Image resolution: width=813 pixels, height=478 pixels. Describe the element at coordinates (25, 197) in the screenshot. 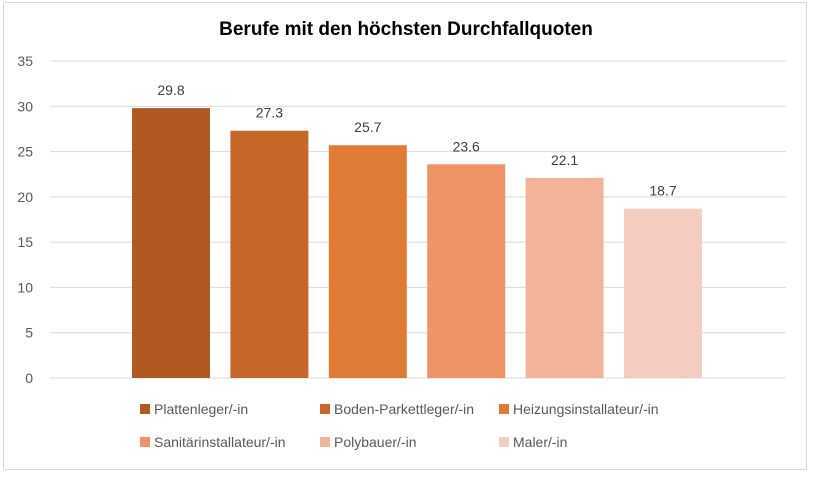

I see `y-tick-label-20: 20` at that location.